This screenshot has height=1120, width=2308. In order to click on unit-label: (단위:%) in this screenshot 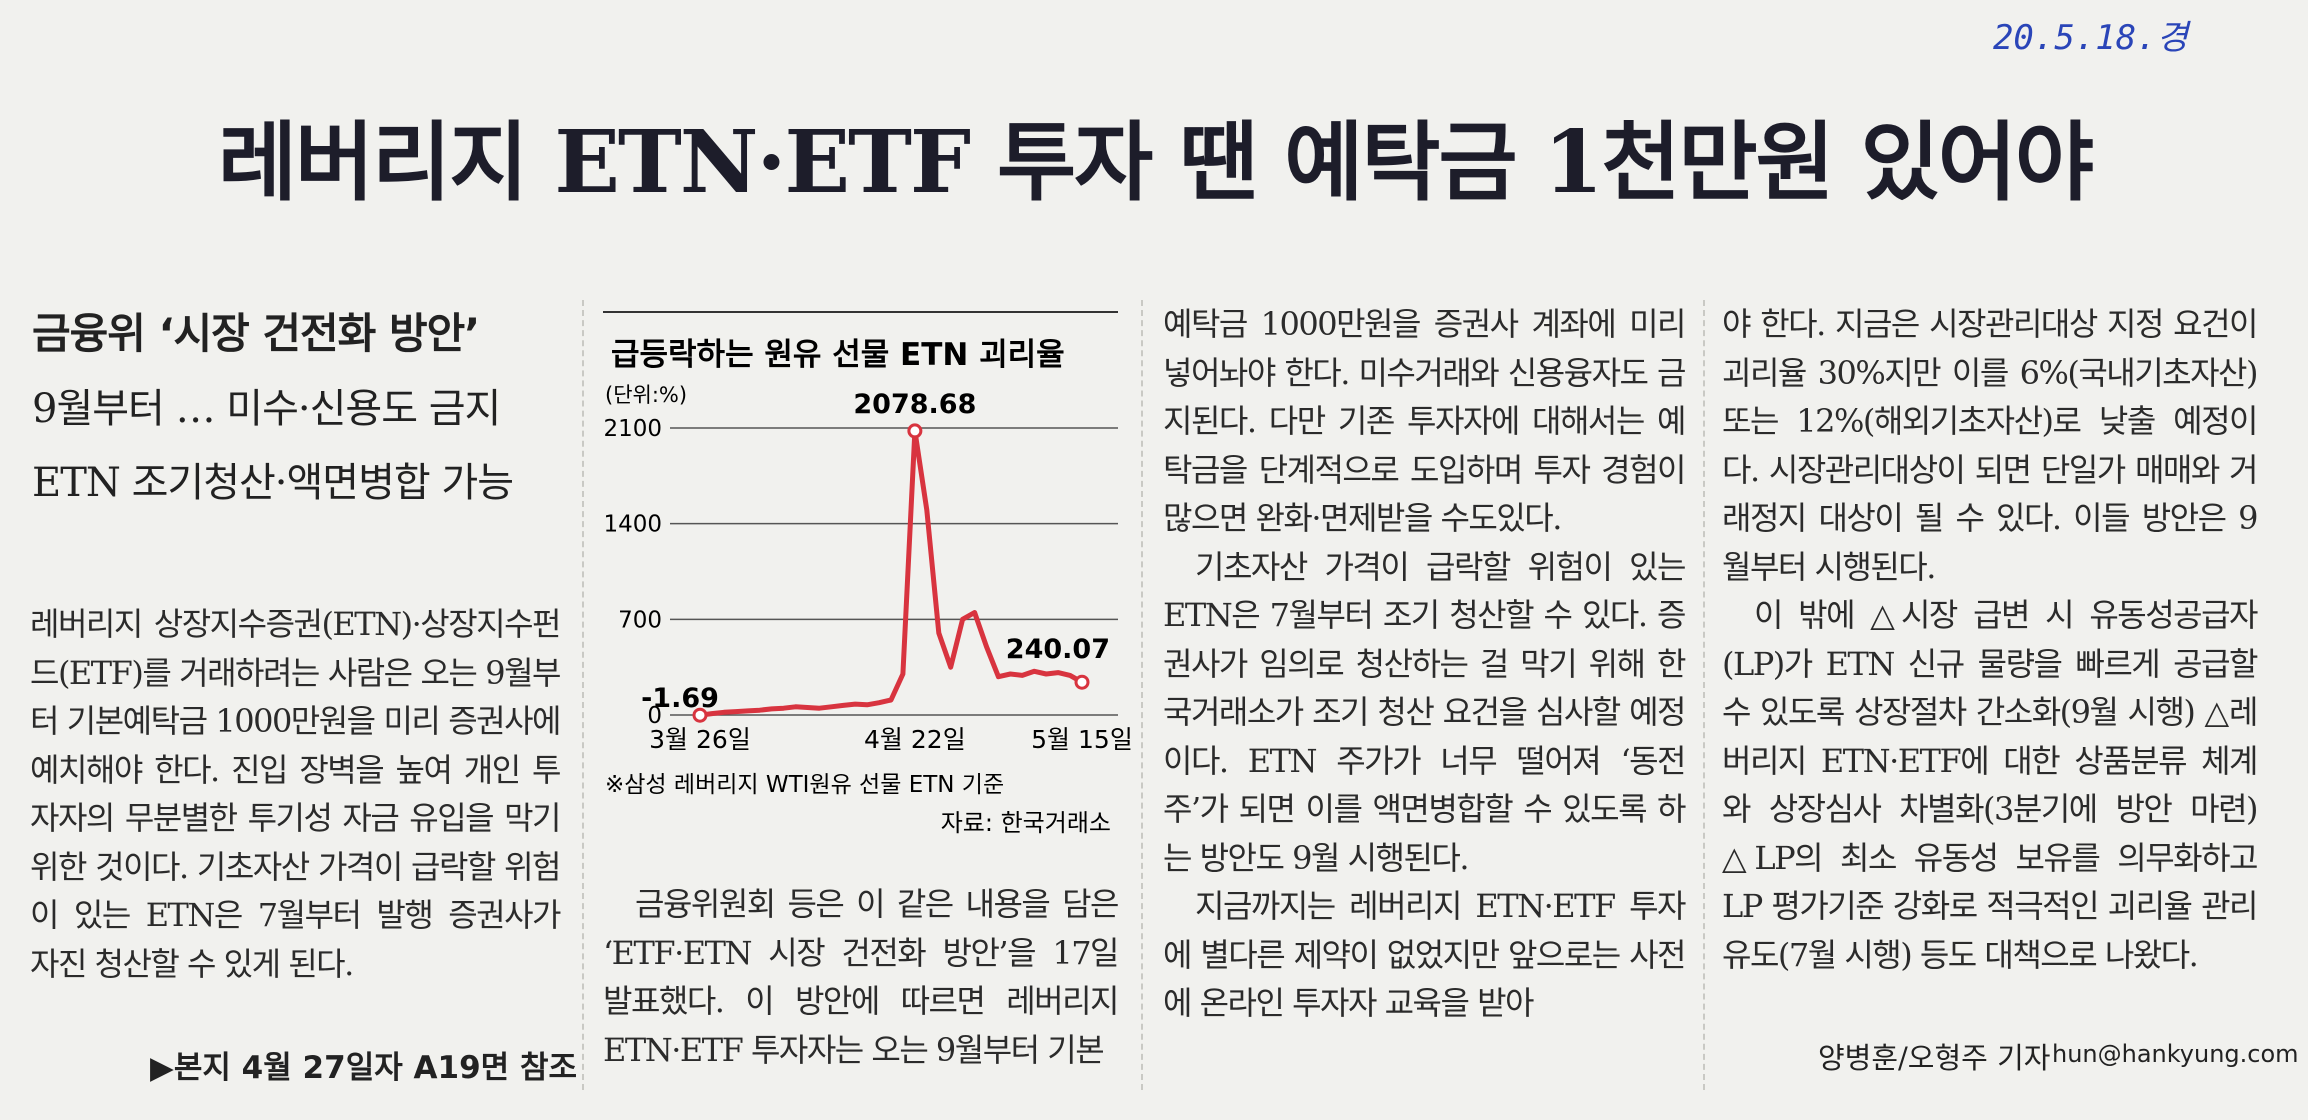, I will do `click(646, 395)`.